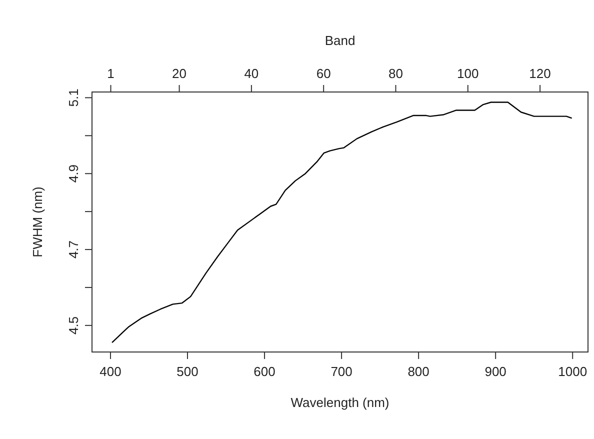  What do you see at coordinates (73, 249) in the screenshot?
I see `y-tick-label: 4.7` at bounding box center [73, 249].